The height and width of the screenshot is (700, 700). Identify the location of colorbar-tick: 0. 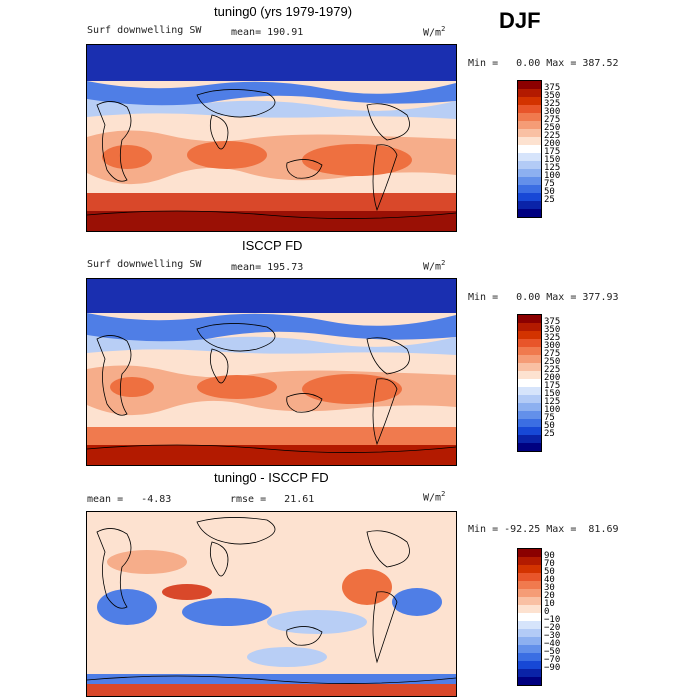
(547, 612).